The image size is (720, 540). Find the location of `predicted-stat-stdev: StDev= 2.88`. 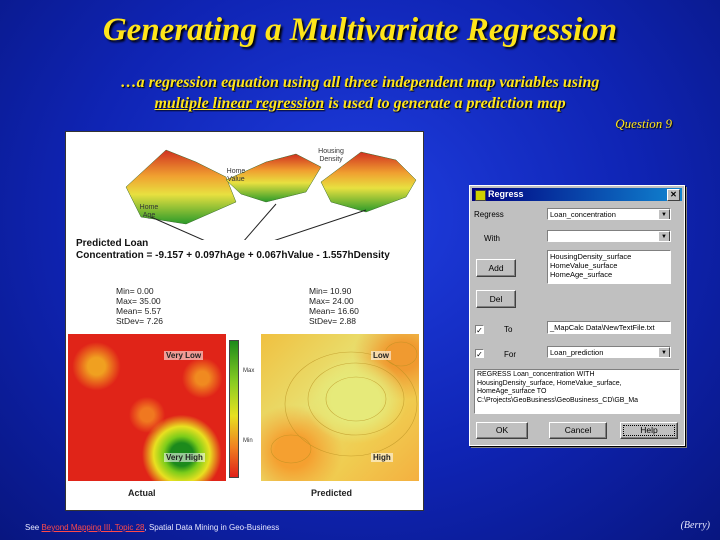

predicted-stat-stdev: StDev= 2.88 is located at coordinates (333, 321).